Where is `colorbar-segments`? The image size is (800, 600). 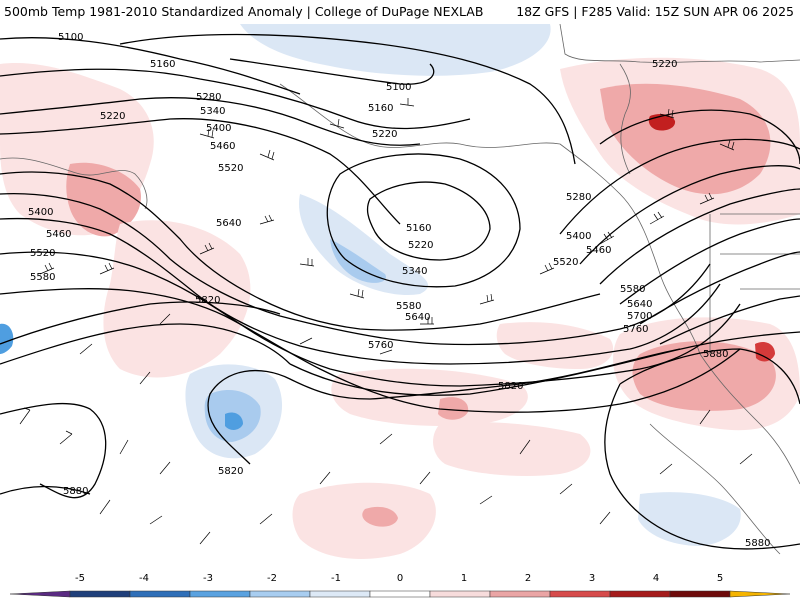
colorbar-segments is located at coordinates (400, 594).